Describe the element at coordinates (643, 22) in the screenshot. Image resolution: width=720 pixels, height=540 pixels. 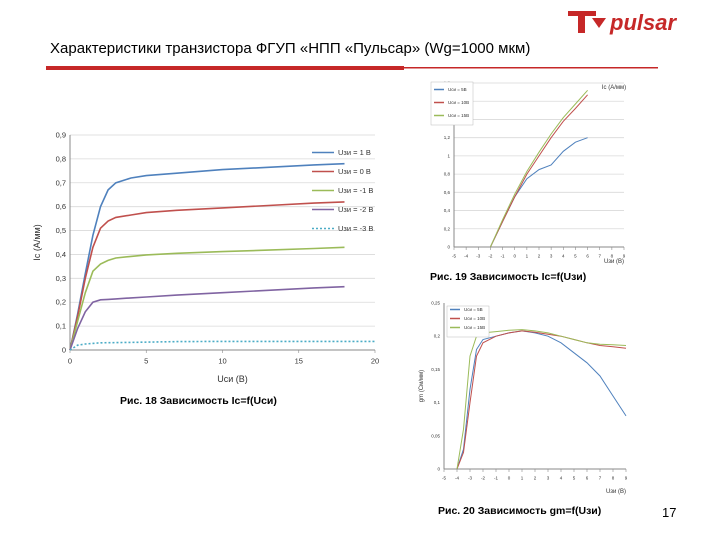
I see `logo-text: pulsar` at that location.